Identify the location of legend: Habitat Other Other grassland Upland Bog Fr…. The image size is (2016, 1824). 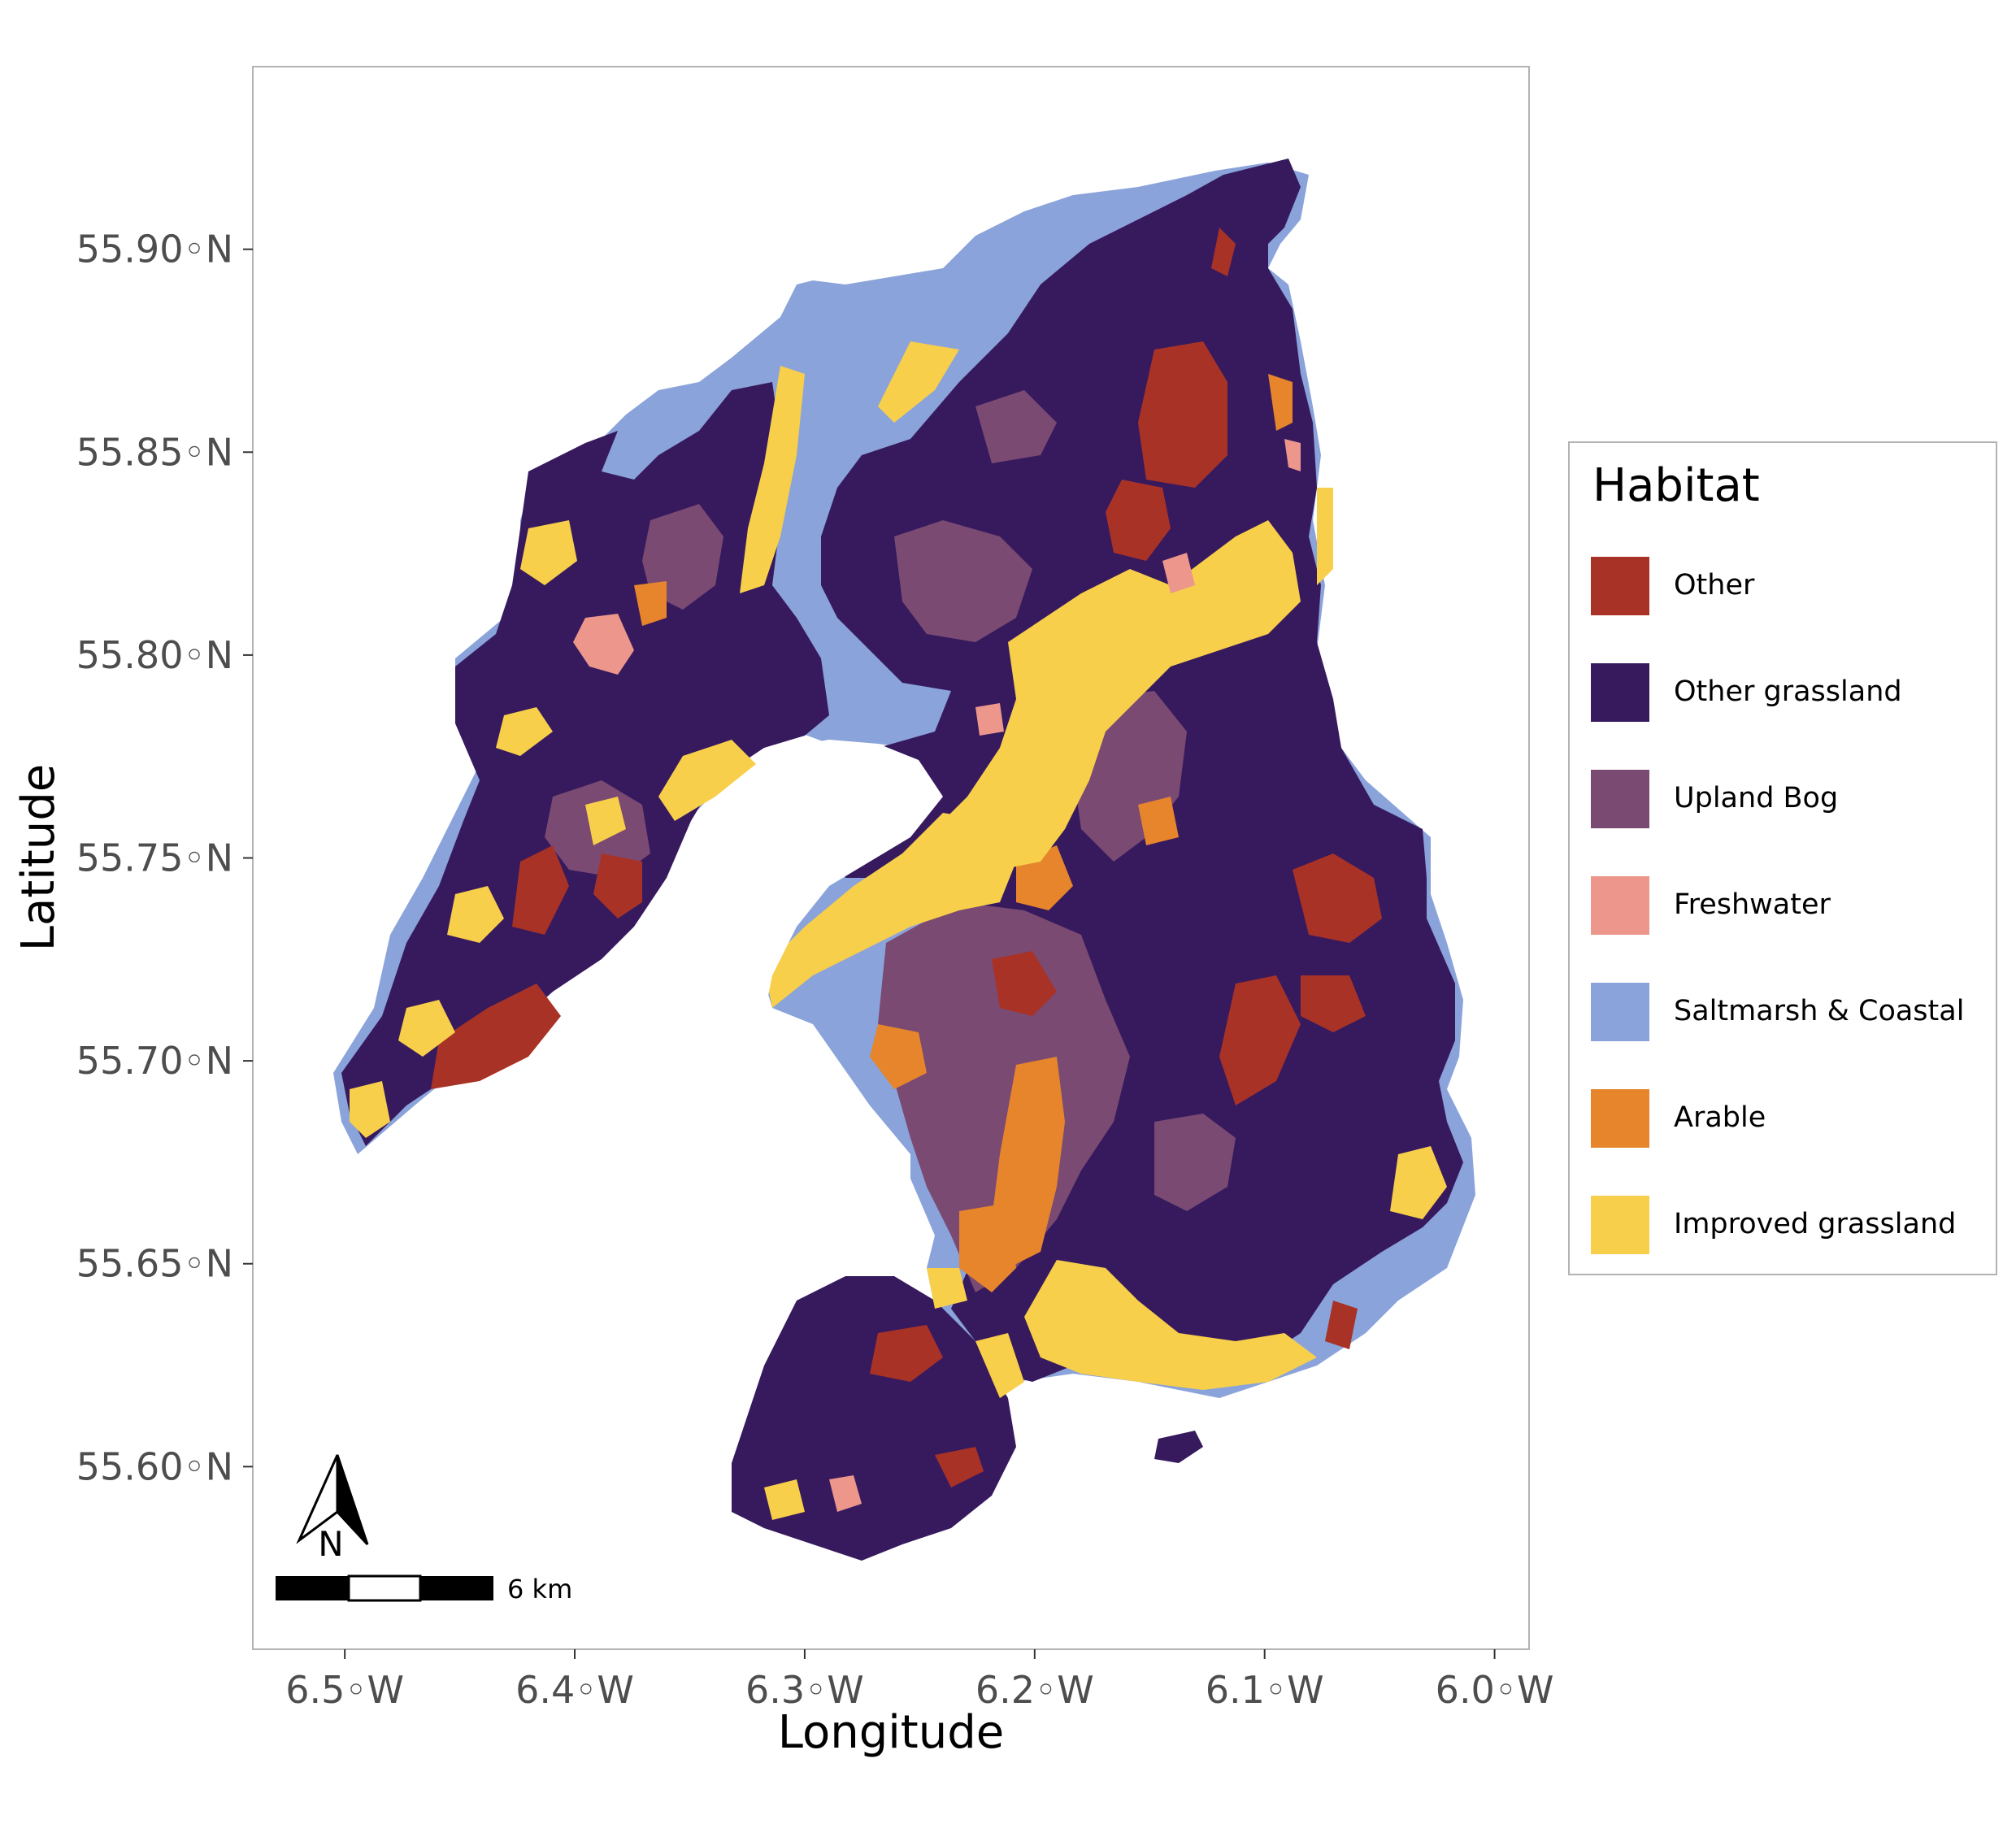
(1783, 858).